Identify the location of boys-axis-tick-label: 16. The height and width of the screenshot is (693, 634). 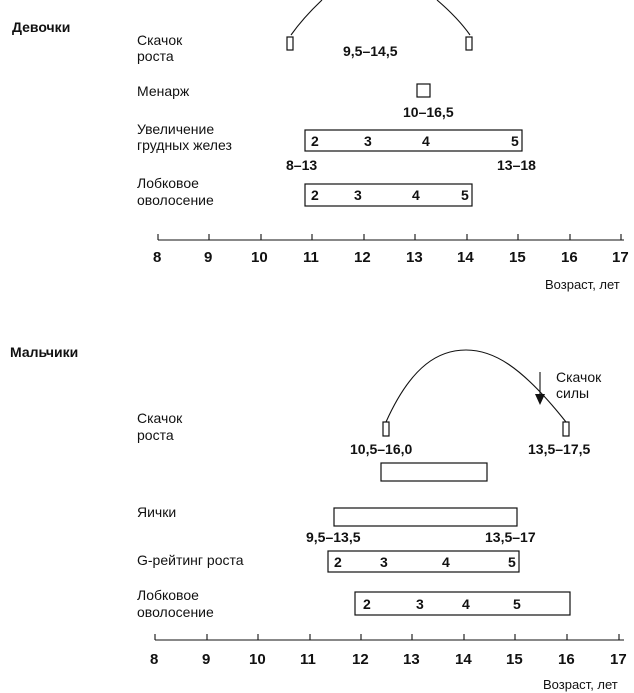
(566, 659).